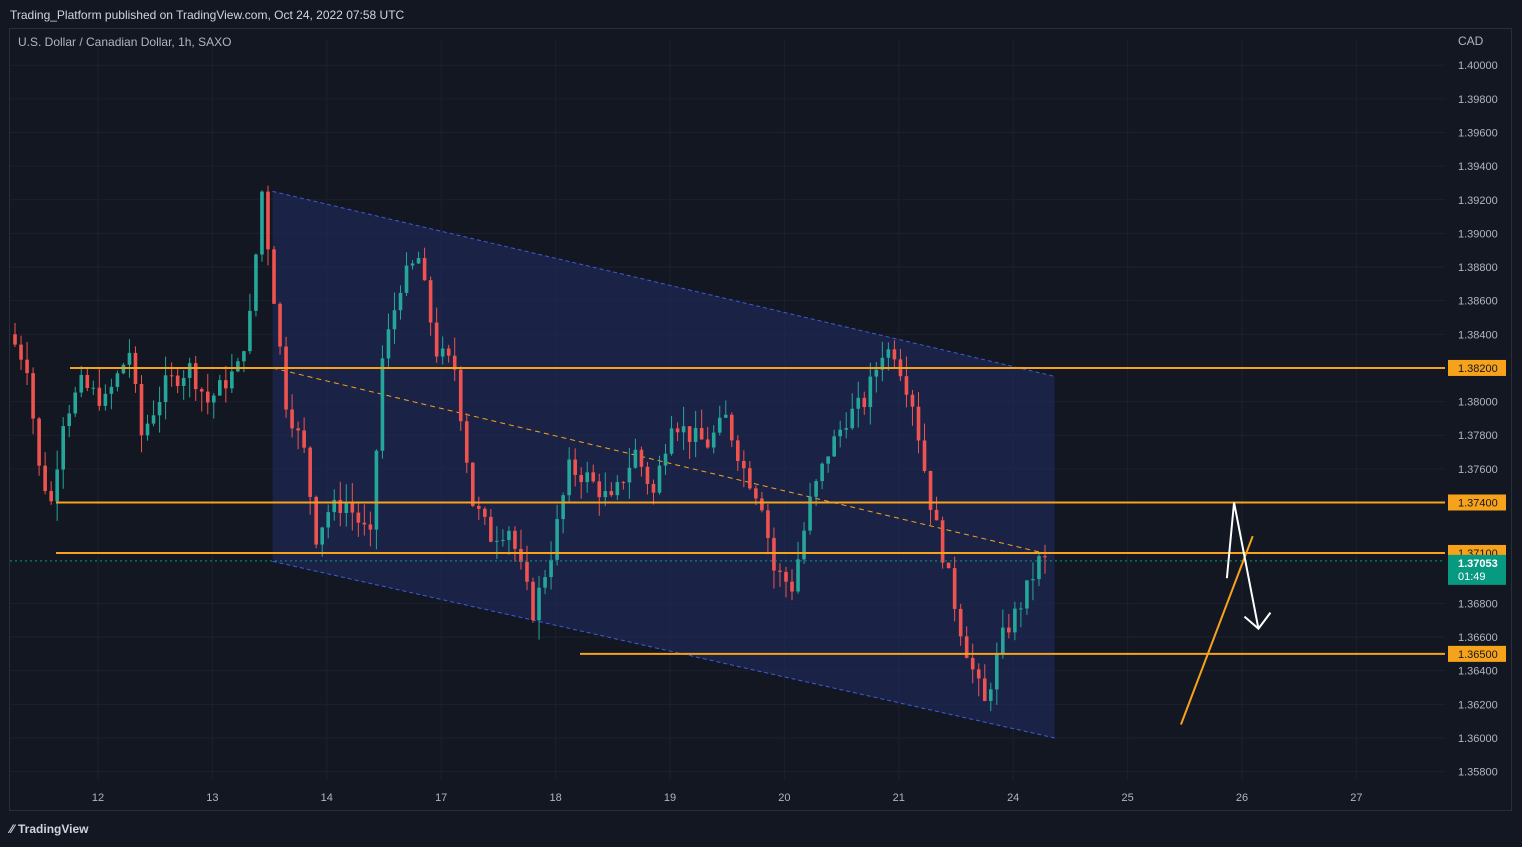 Image resolution: width=1522 pixels, height=847 pixels. Describe the element at coordinates (1478, 134) in the screenshot. I see `y-tick-label: 1.39600` at that location.